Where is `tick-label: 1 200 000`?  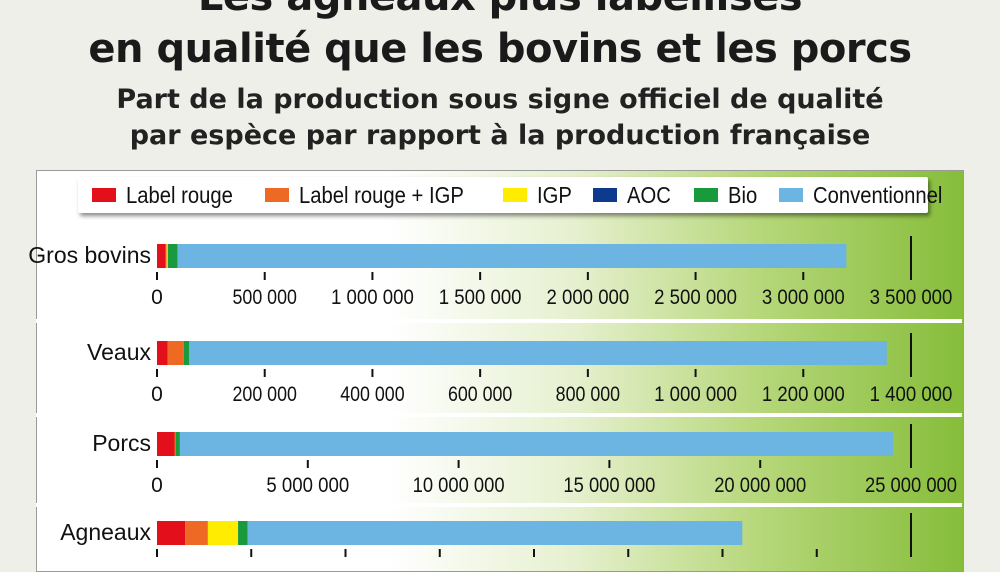 tick-label: 1 200 000 is located at coordinates (803, 394).